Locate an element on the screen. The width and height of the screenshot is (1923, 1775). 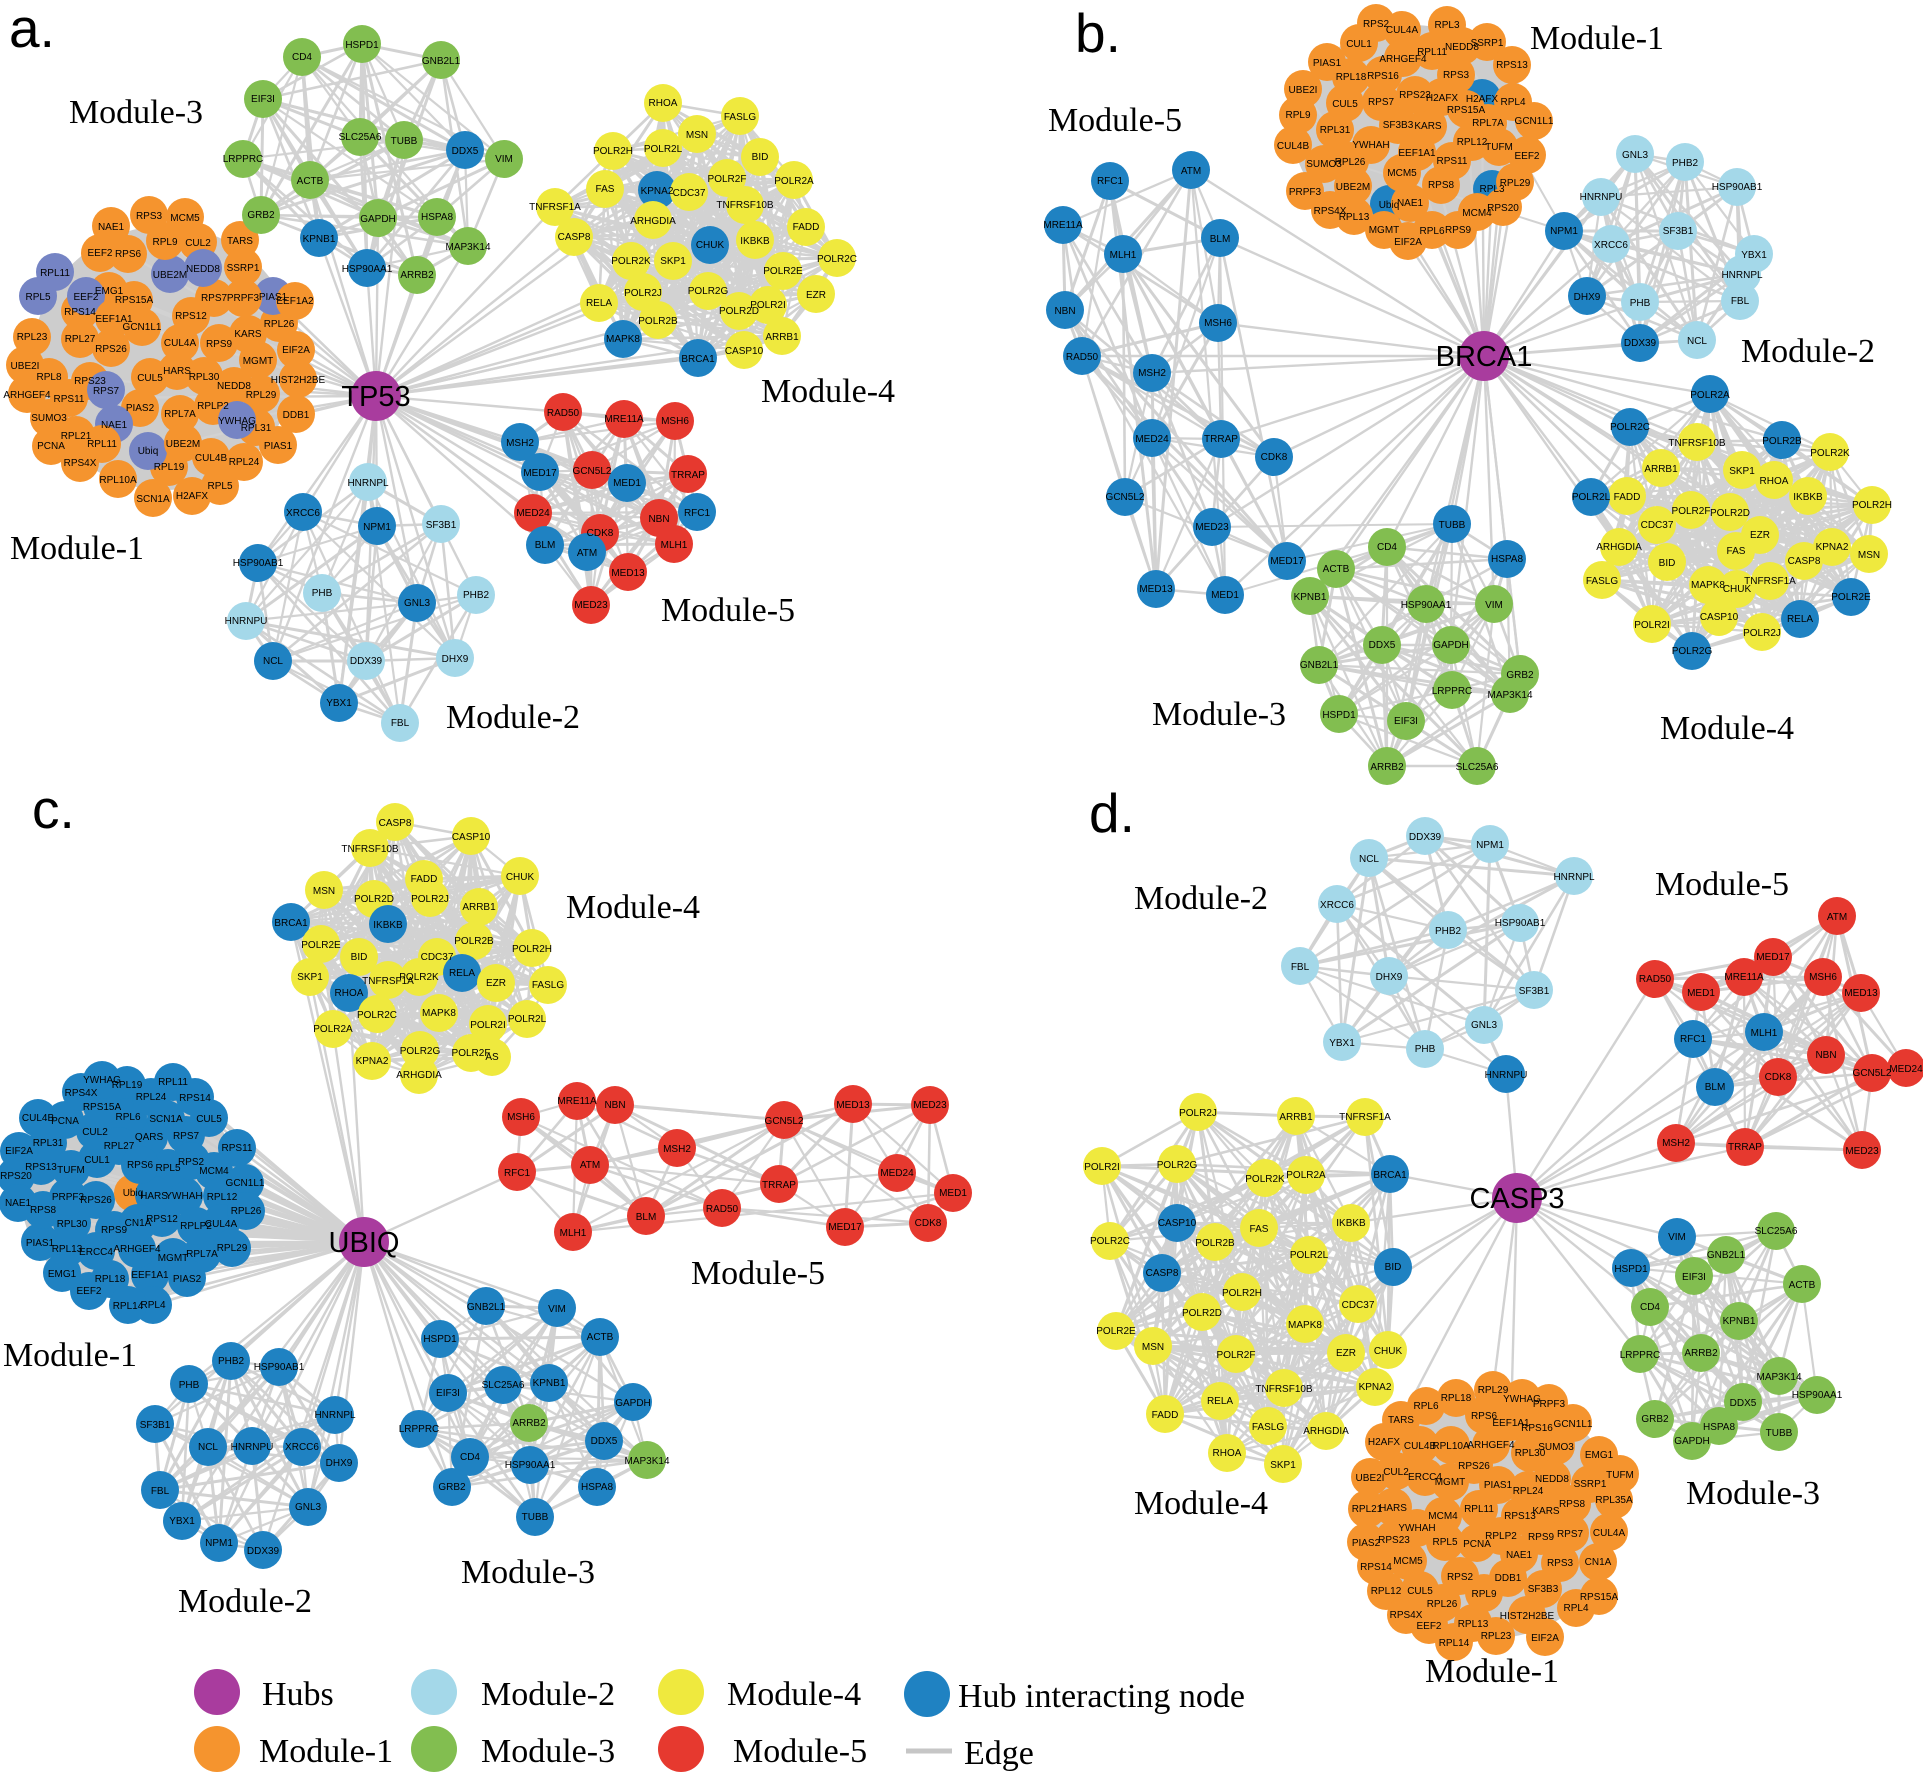
svg-text: PHB2 is located at coordinates (1448, 931).